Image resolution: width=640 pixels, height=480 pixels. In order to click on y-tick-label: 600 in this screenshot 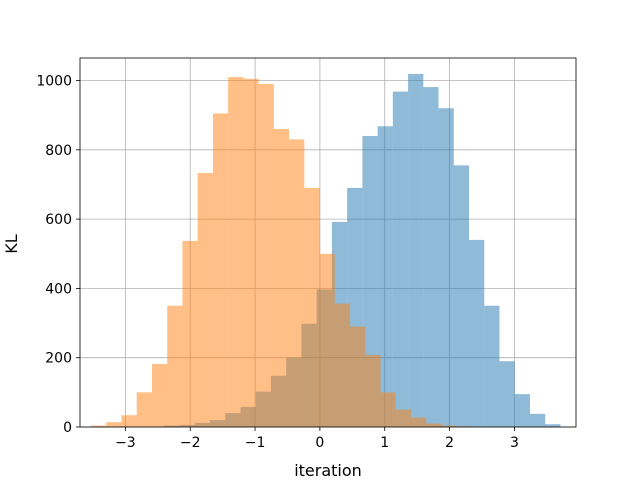, I will do `click(58, 220)`.